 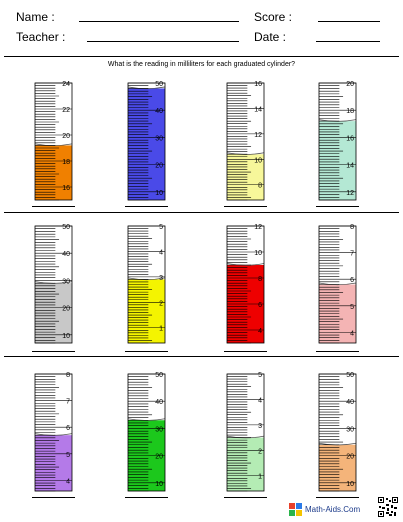 What do you see at coordinates (273, 17) in the screenshot?
I see `score-label: Score :` at bounding box center [273, 17].